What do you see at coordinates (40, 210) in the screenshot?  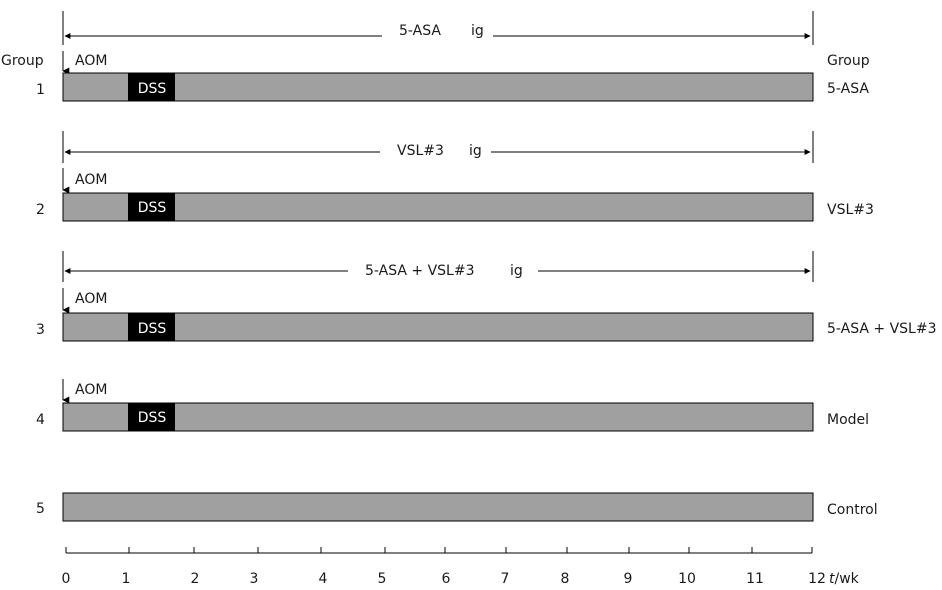 I see `group-number: 2` at bounding box center [40, 210].